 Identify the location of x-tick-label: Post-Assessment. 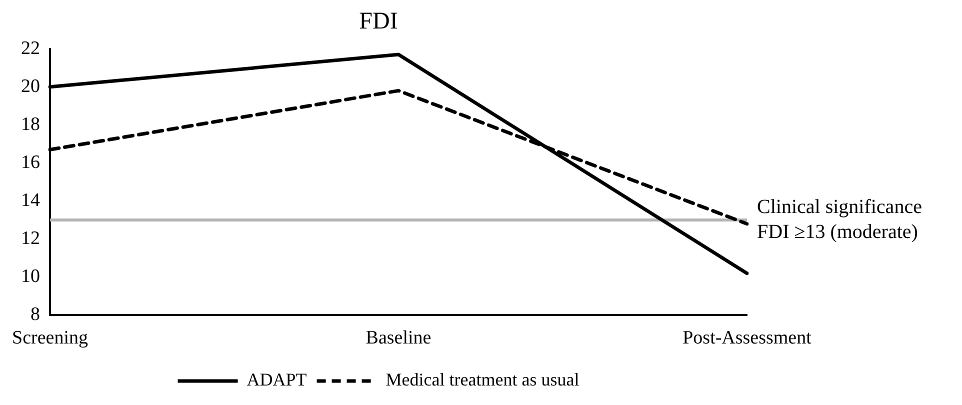
(747, 338).